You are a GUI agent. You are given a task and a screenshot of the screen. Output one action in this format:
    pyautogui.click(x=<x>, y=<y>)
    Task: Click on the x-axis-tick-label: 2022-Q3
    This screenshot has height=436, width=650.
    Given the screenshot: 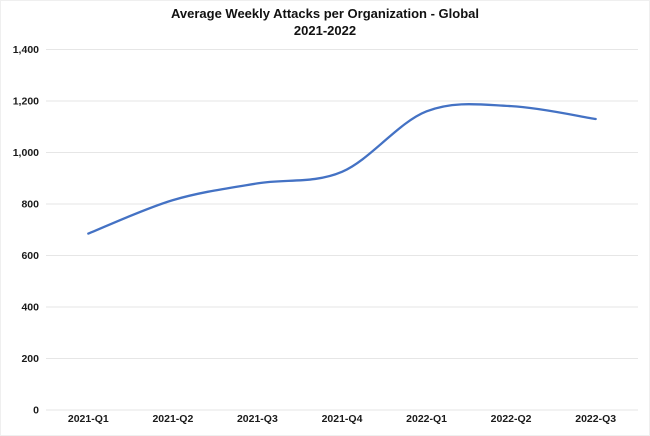 What is the action you would take?
    pyautogui.click(x=595, y=419)
    